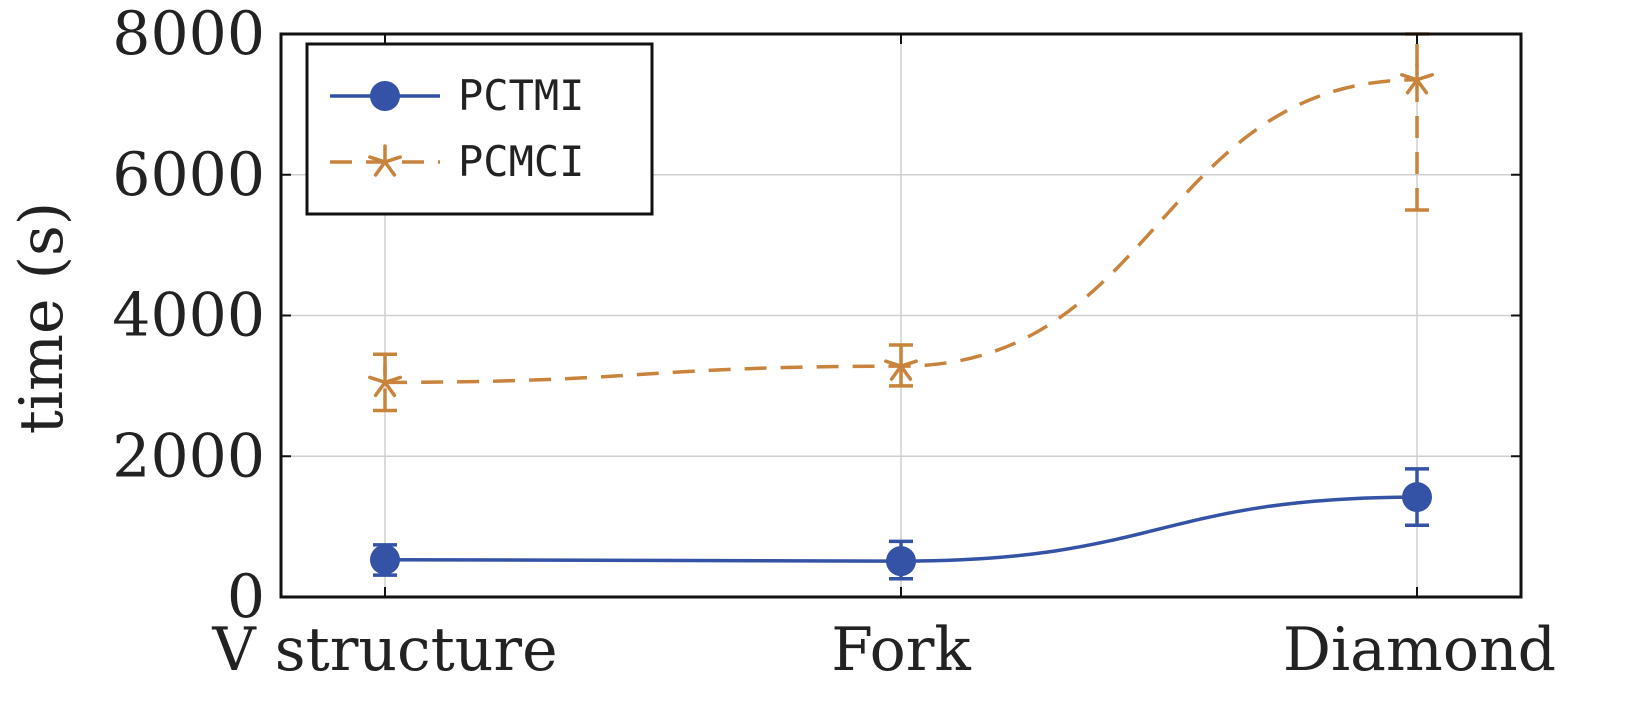 The image size is (1632, 711). What do you see at coordinates (457, 95) in the screenshot?
I see `legend-entry-pctmi: PCTMI` at bounding box center [457, 95].